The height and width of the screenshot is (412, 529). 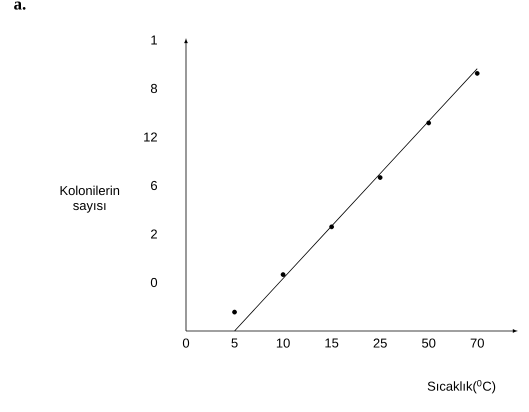 What do you see at coordinates (477, 343) in the screenshot?
I see `x-tick-label: 70` at bounding box center [477, 343].